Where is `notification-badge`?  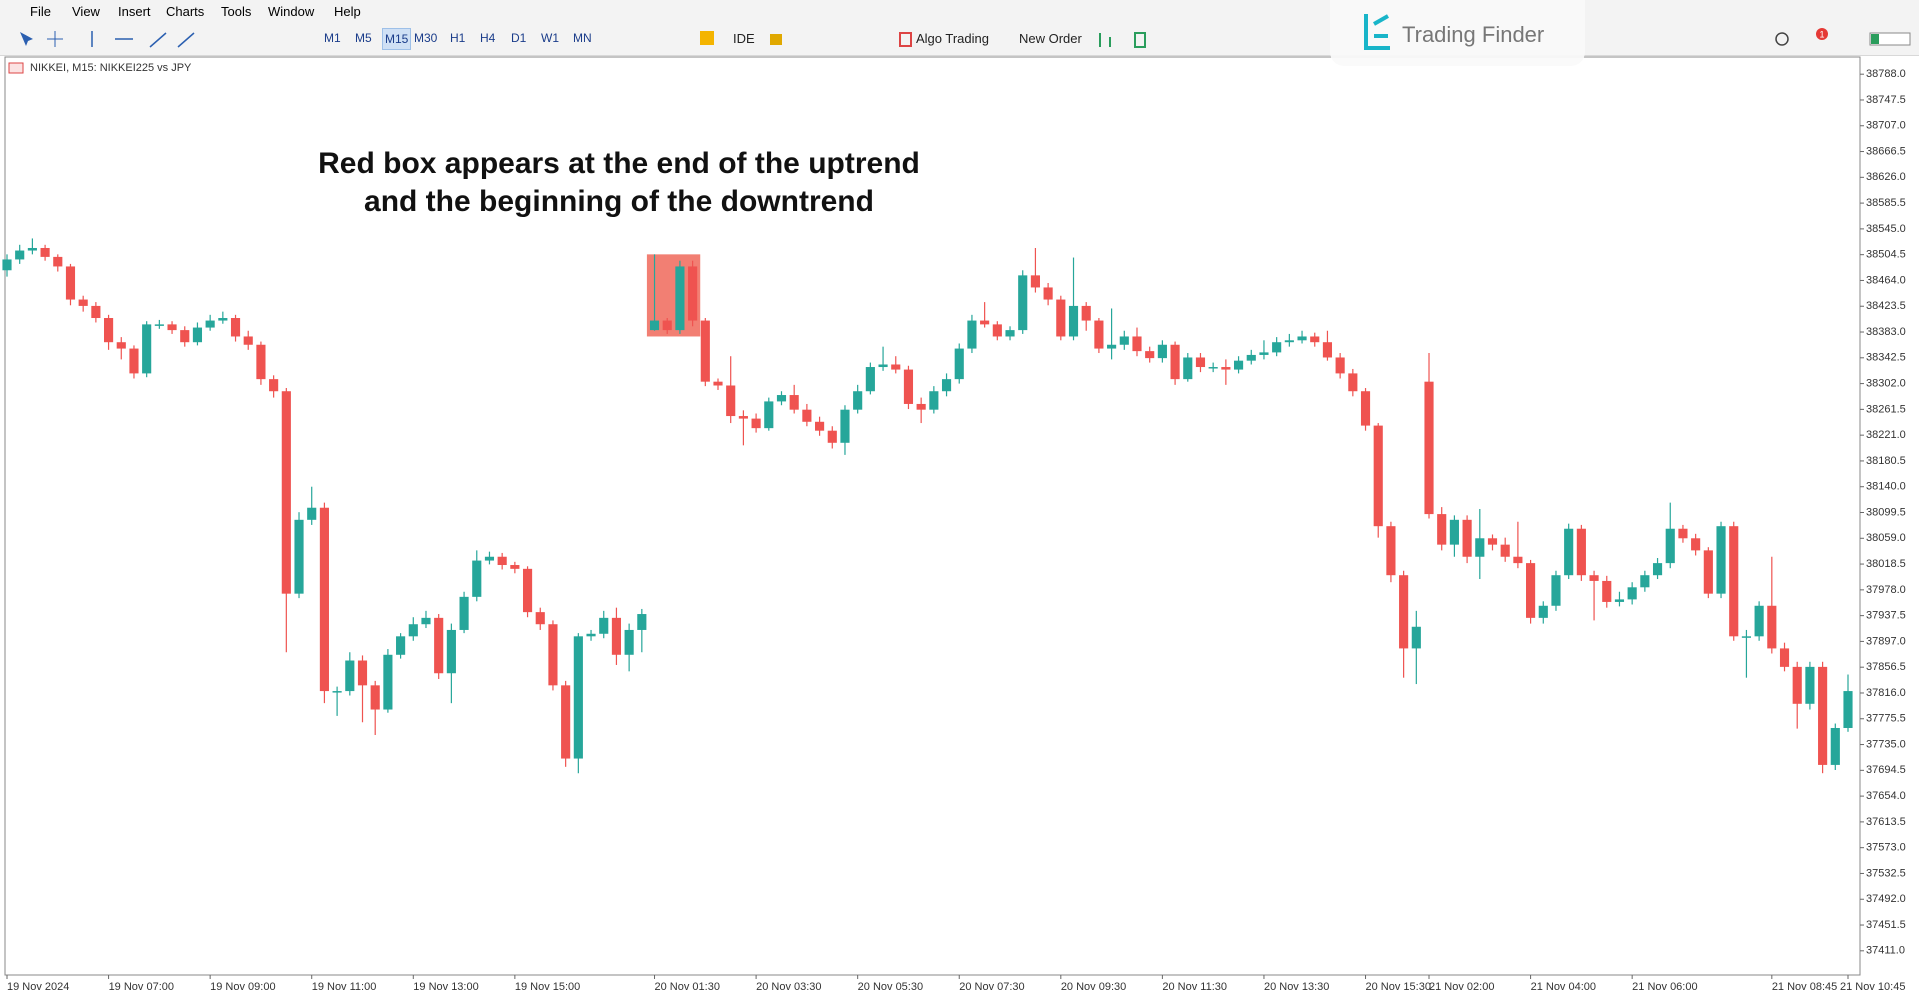 notification-badge is located at coordinates (1822, 34).